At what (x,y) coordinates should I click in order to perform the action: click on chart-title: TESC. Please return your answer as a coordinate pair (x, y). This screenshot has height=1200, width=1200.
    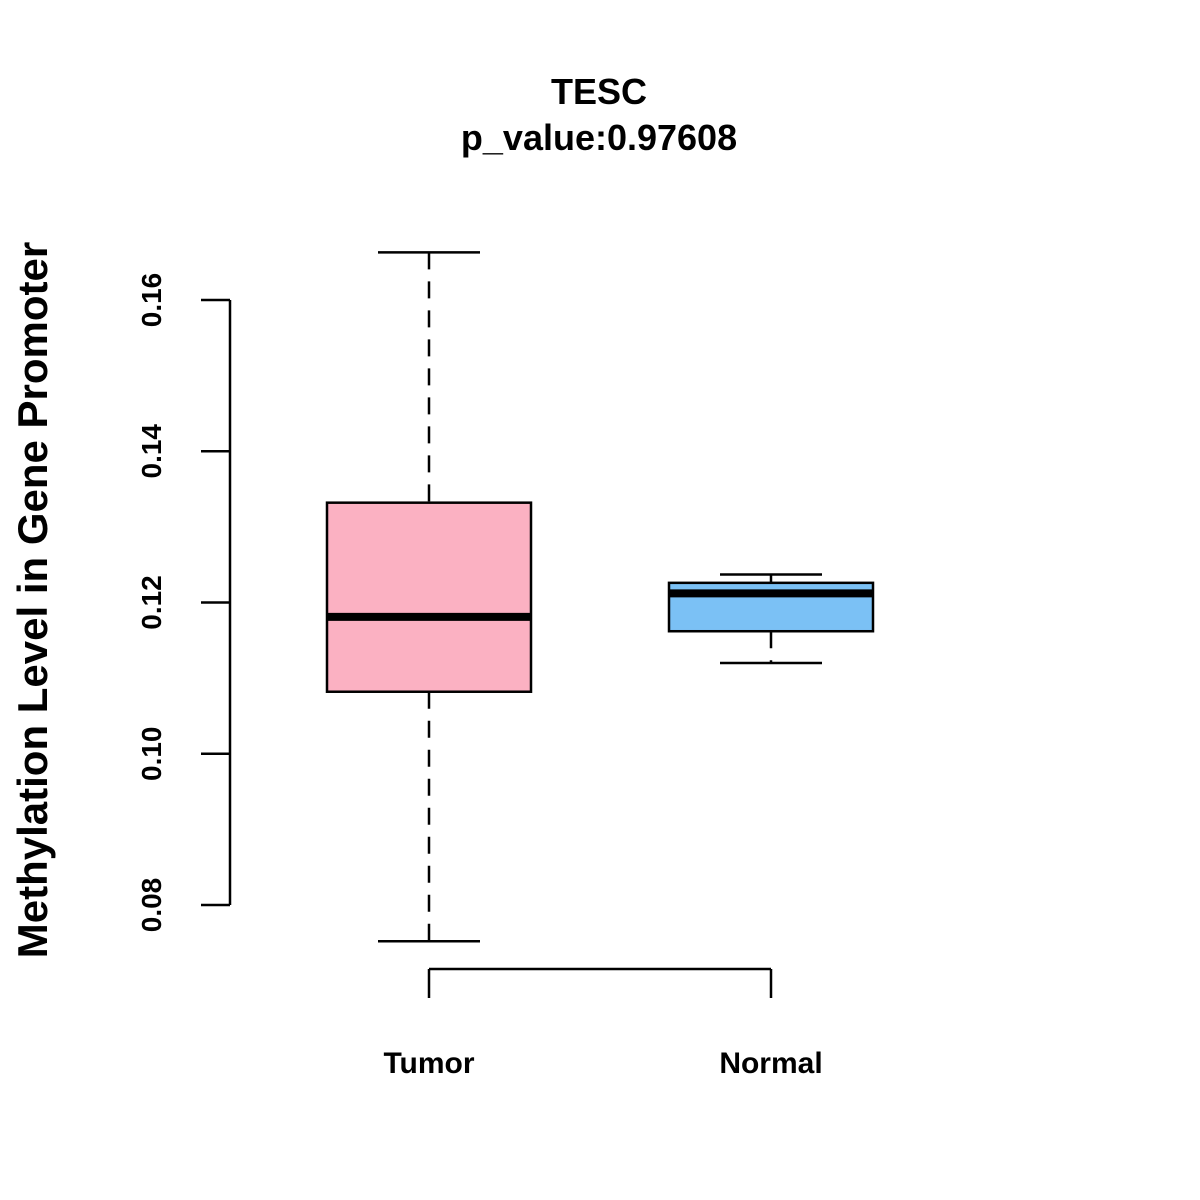
    Looking at the image, I should click on (599, 91).